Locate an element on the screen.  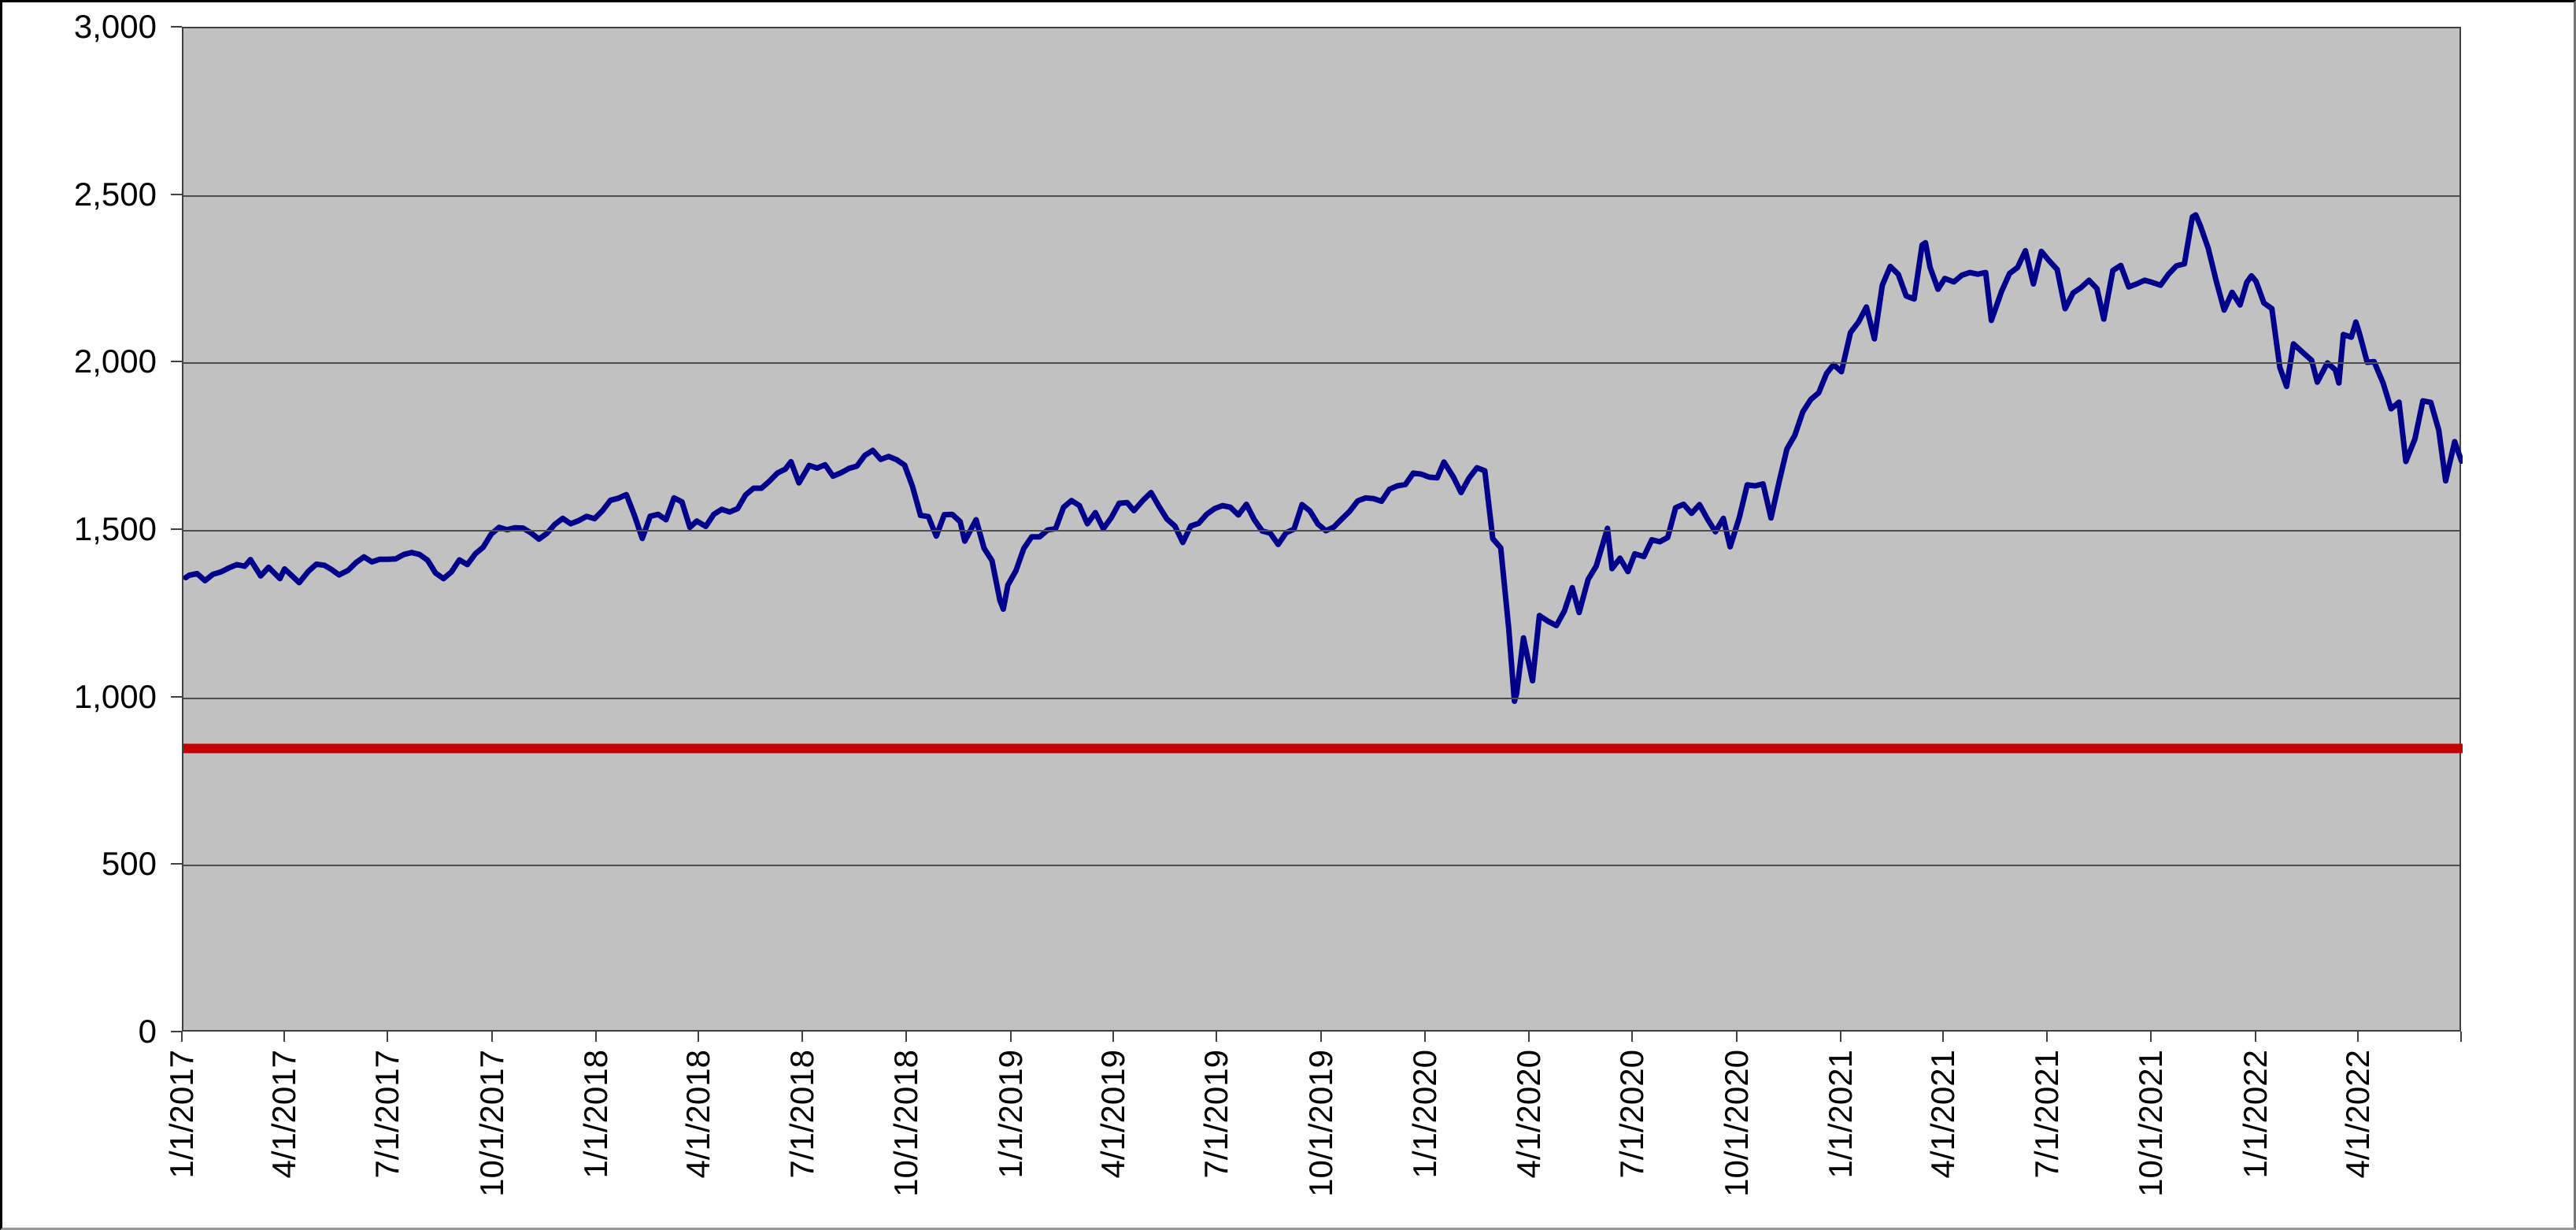
x-axis-label: 7/1/2019 is located at coordinates (1216, 1115).